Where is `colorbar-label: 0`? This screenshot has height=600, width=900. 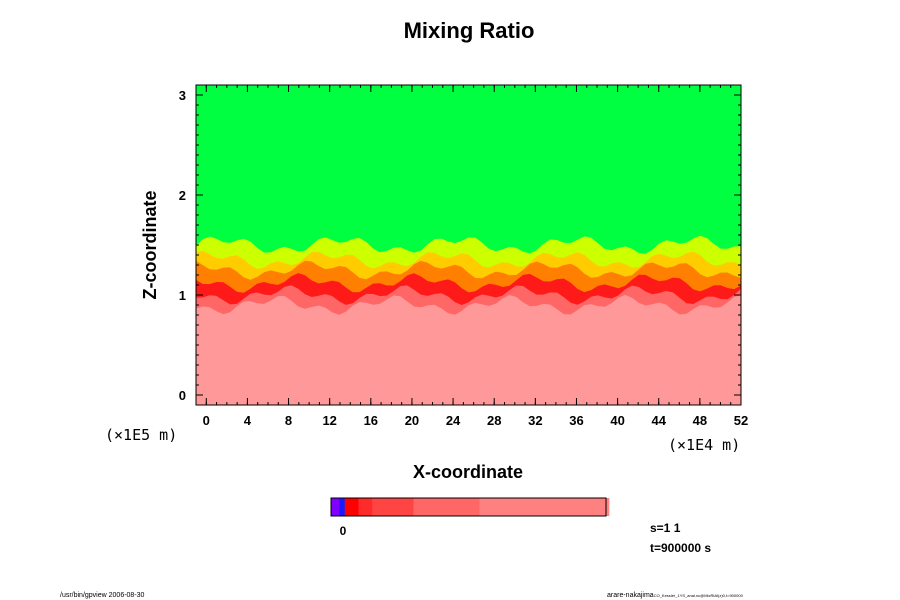
colorbar-label: 0 is located at coordinates (343, 531).